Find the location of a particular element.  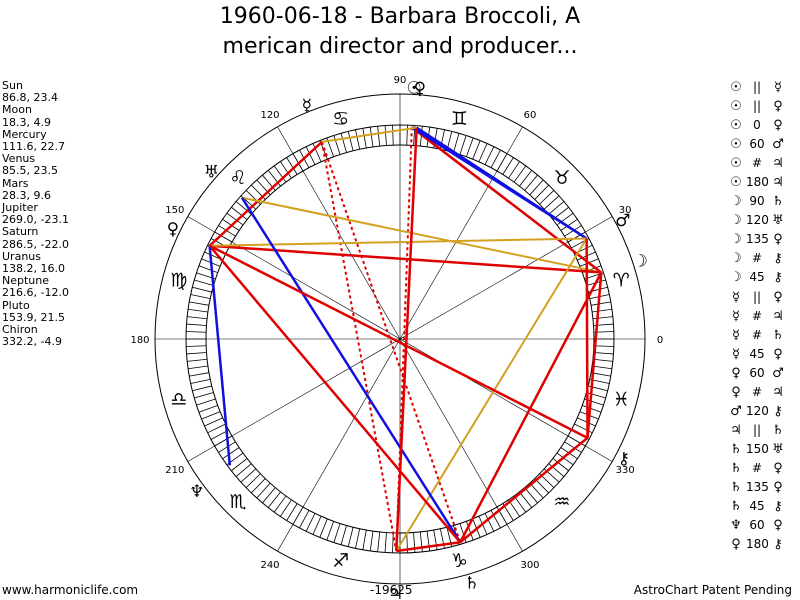

aspect-planet-glyph: ⚷ is located at coordinates (778, 545).